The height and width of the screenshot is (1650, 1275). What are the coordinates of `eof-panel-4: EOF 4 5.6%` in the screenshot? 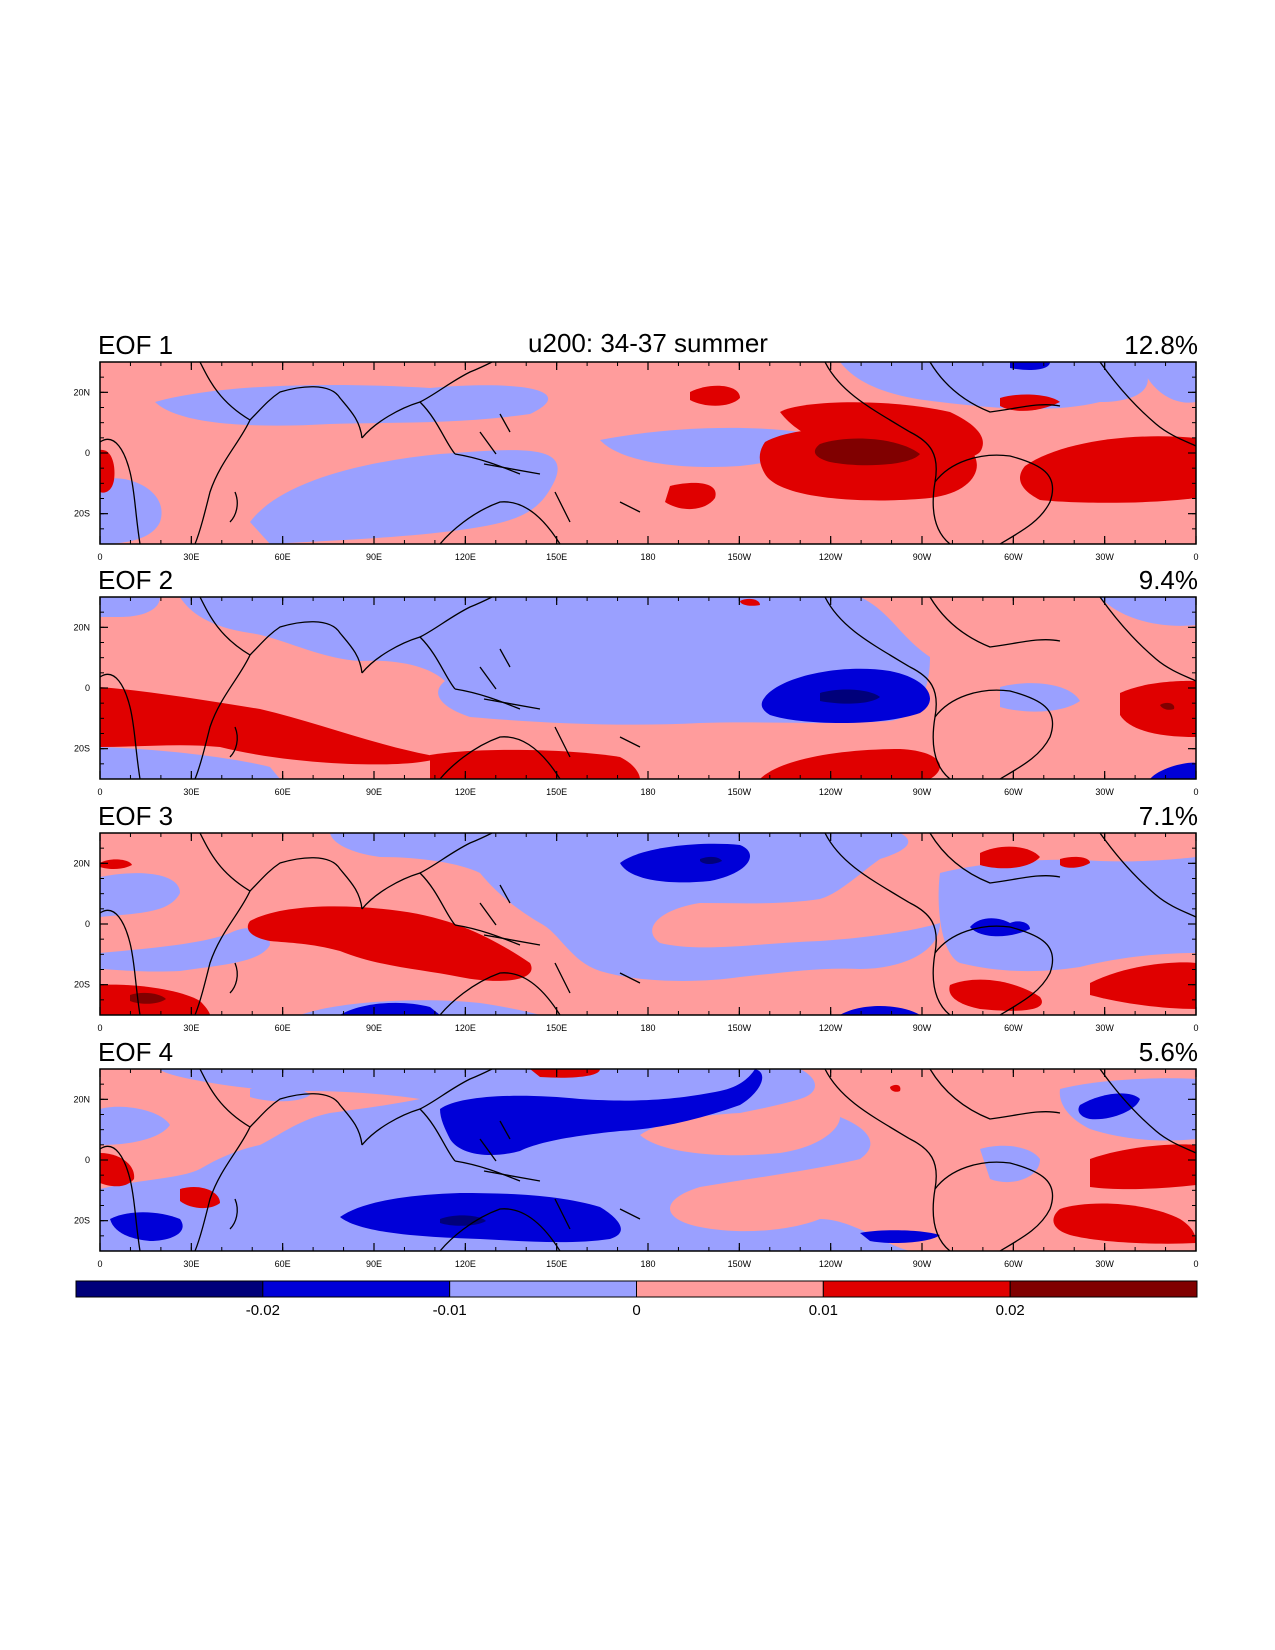 It's located at (635, 1153).